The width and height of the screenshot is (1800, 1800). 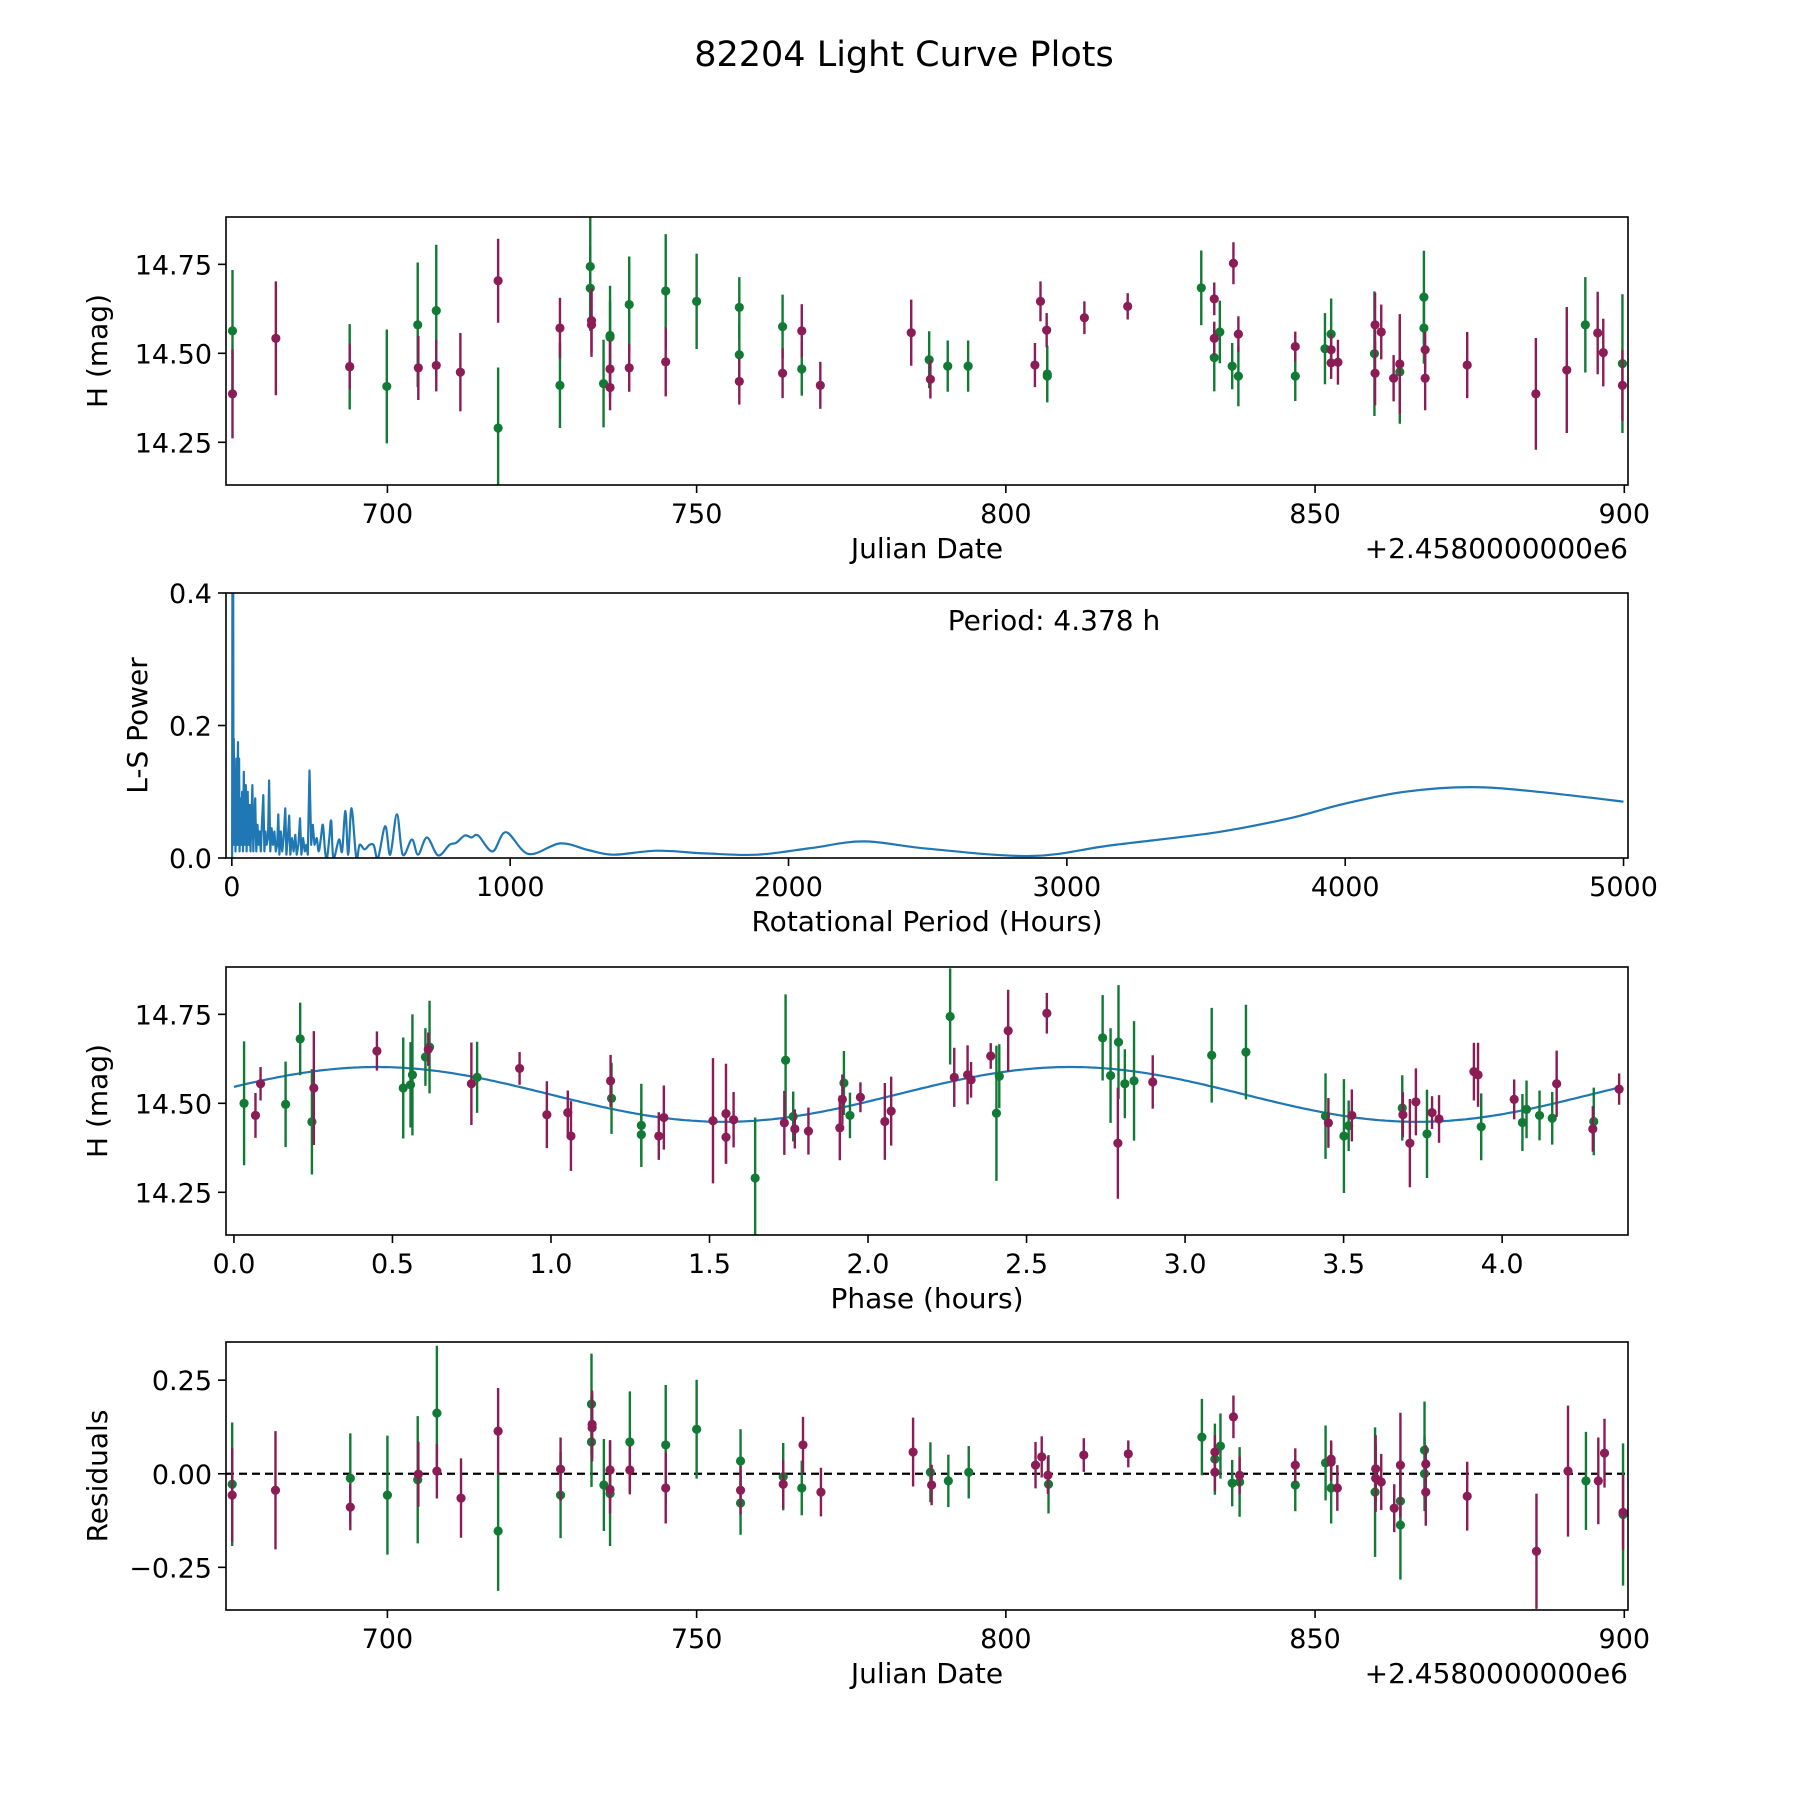 I want to click on model-fit-curve, so click(x=928, y=1094).